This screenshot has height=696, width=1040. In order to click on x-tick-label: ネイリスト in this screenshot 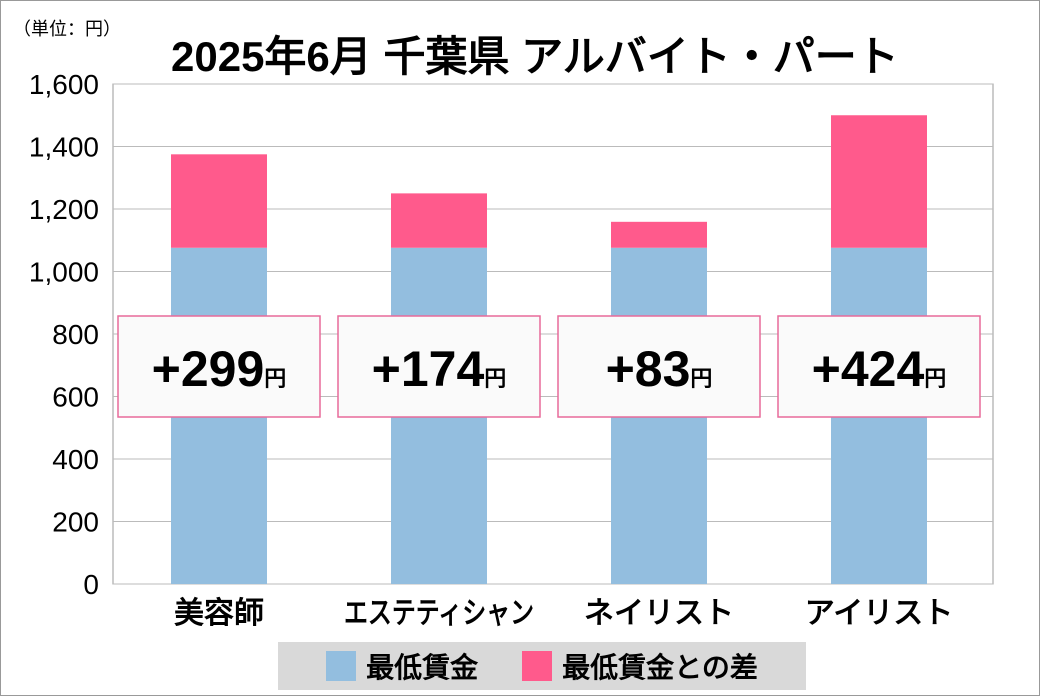, I will do `click(659, 613)`.